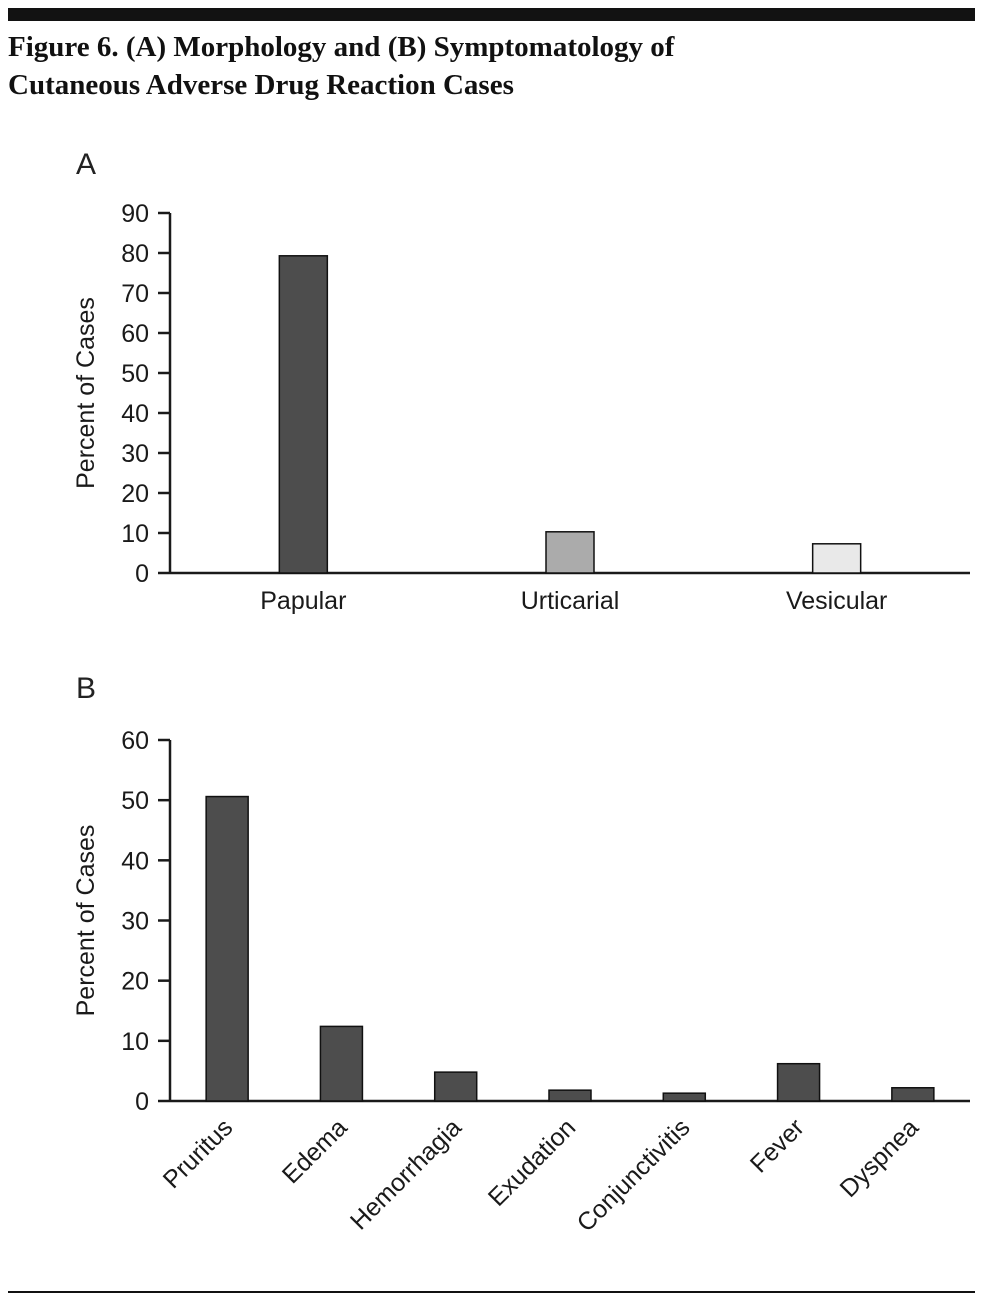 The image size is (983, 1306). I want to click on x-category-label: Dyspnea, so click(880, 1158).